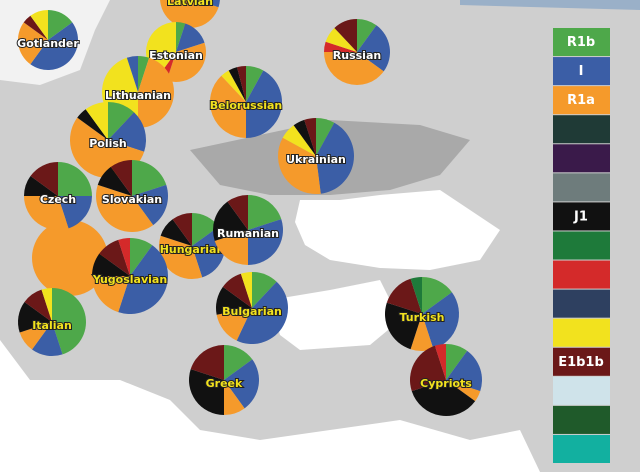 This screenshot has height=472, width=640. I want to click on aegean-sea, so click(335, 315).